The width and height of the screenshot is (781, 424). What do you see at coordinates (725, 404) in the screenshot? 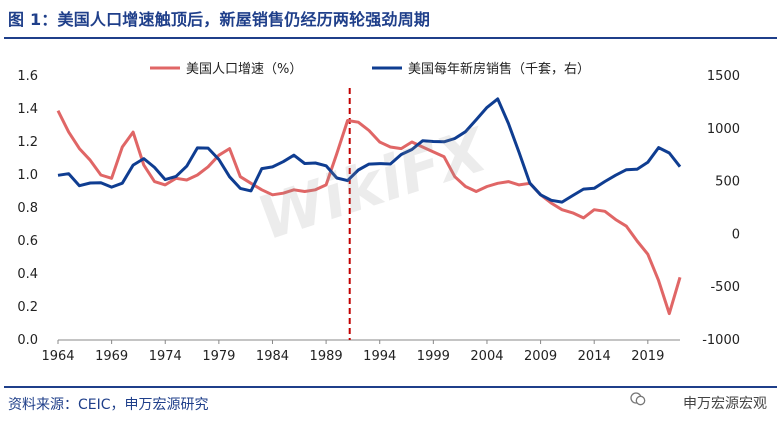
I see `brand-name: 申万宏源宏观` at bounding box center [725, 404].